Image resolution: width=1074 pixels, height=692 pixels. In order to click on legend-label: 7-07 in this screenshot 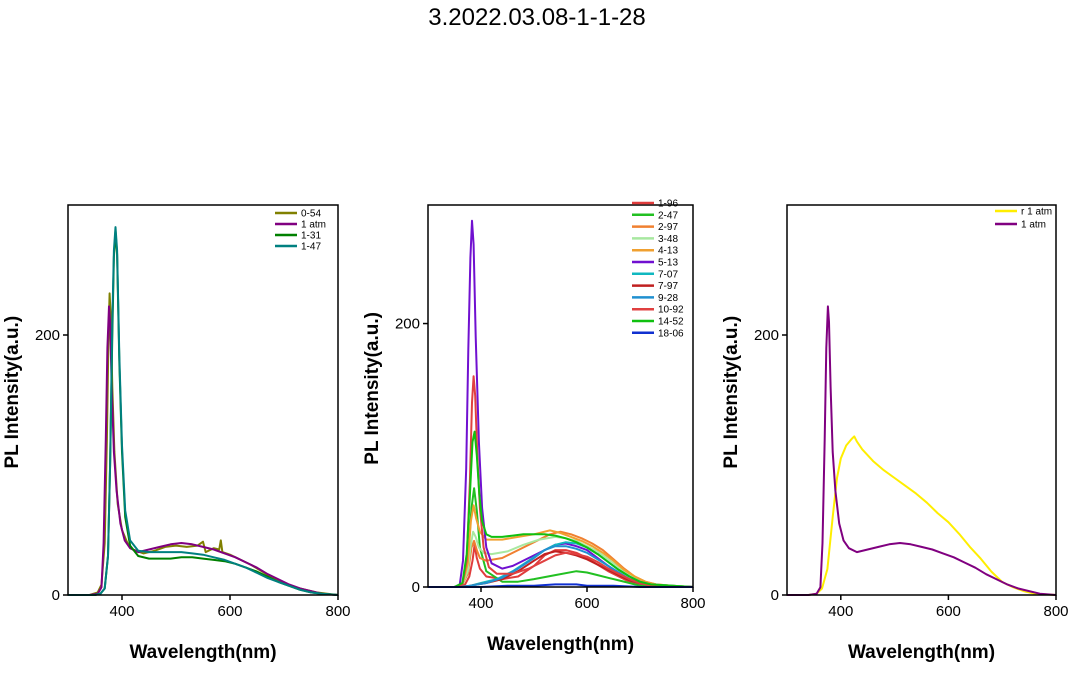, I will do `click(668, 274)`.